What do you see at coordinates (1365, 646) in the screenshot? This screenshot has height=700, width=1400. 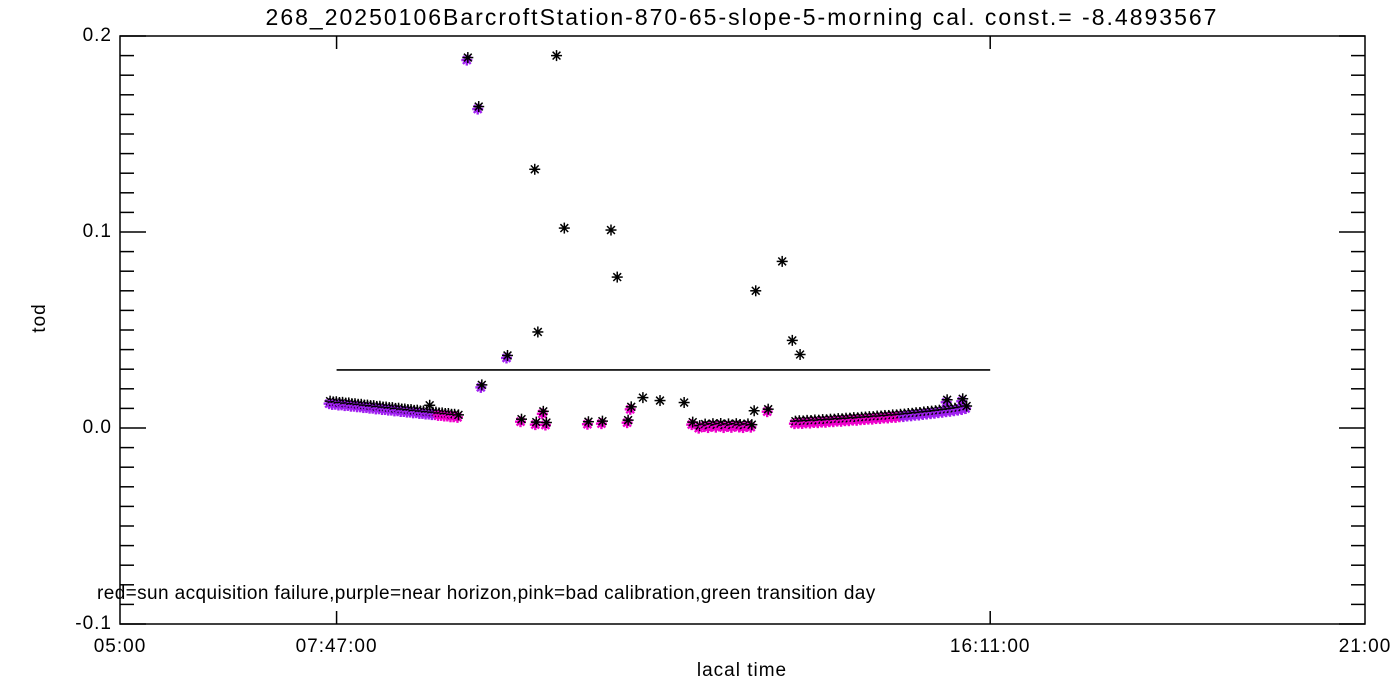 I see `x-tick-label: 21:00` at bounding box center [1365, 646].